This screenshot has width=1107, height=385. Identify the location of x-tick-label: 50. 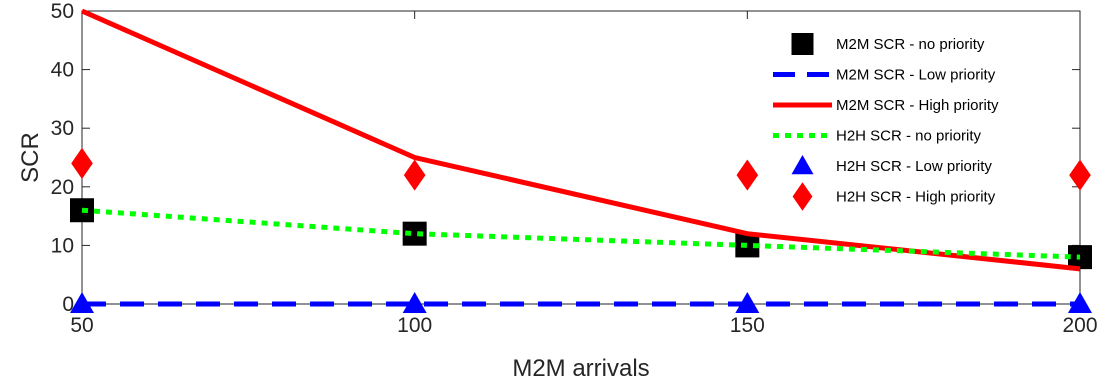
(81, 325).